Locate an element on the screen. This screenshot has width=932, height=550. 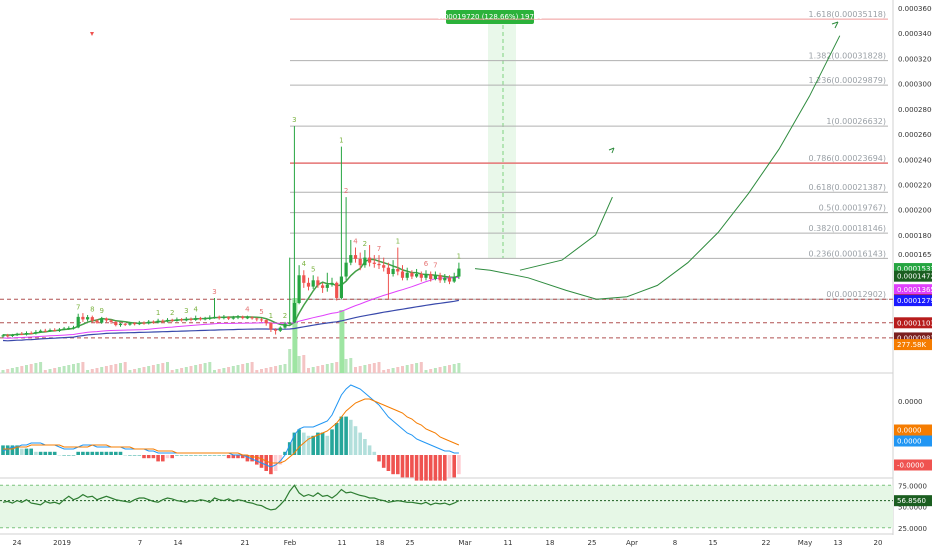
price-tick-label: 0.00026000 is located at coordinates (915, 135).